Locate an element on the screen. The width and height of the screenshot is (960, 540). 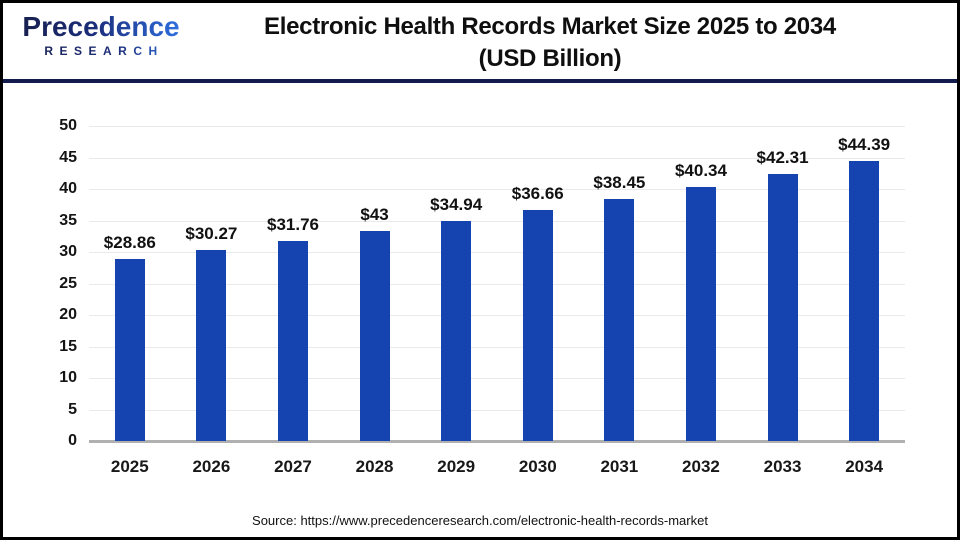
bar-column: $38.45 2031 is located at coordinates (620, 301).